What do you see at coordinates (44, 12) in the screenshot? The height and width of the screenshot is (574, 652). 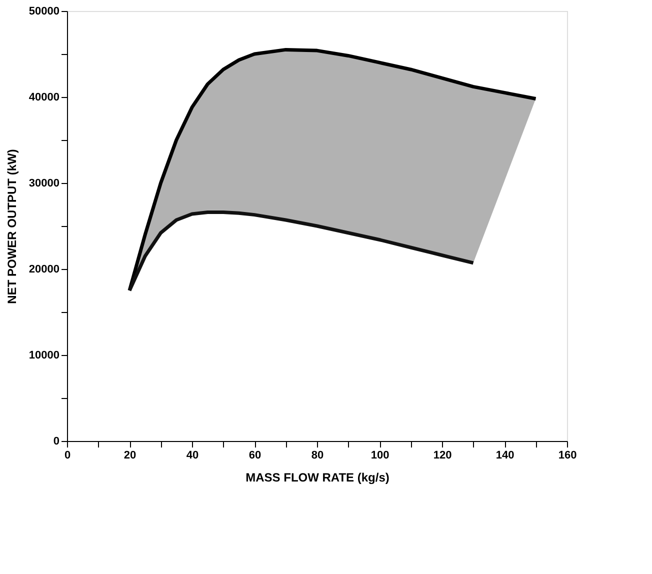 I see `y-tick-label: 50000` at bounding box center [44, 12].